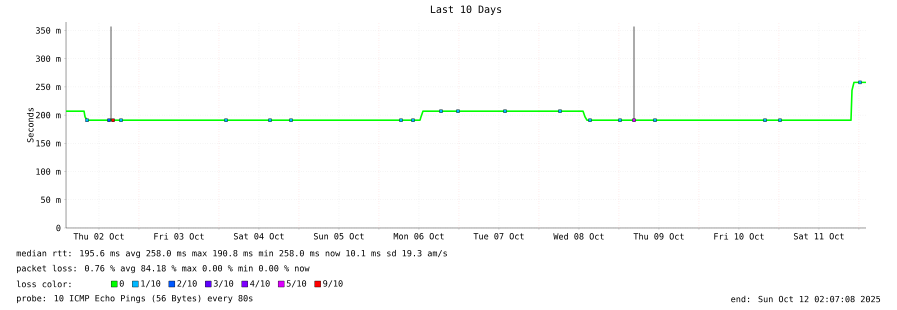  I want to click on text: packet loss: 0.76 % avg 84.18 % max 0.00 % min 0.00 % now, so click(163, 269).